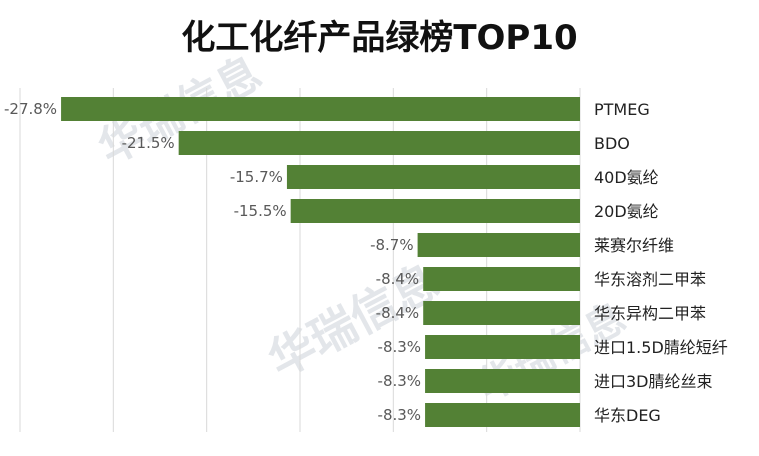 Image resolution: width=759 pixels, height=456 pixels. What do you see at coordinates (392, 245) in the screenshot?
I see `data-label: -8.7%` at bounding box center [392, 245].